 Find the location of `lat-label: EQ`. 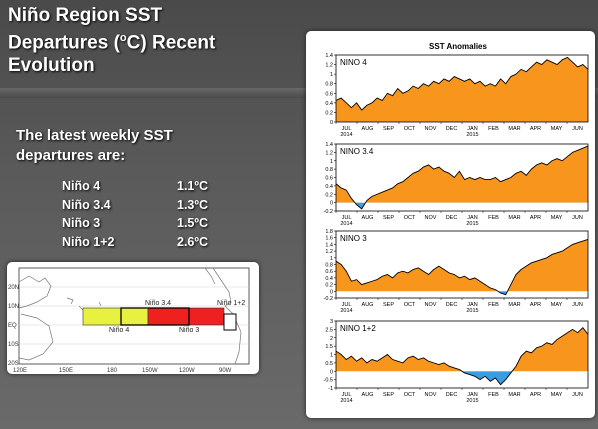

lat-label: EQ is located at coordinates (12, 326).